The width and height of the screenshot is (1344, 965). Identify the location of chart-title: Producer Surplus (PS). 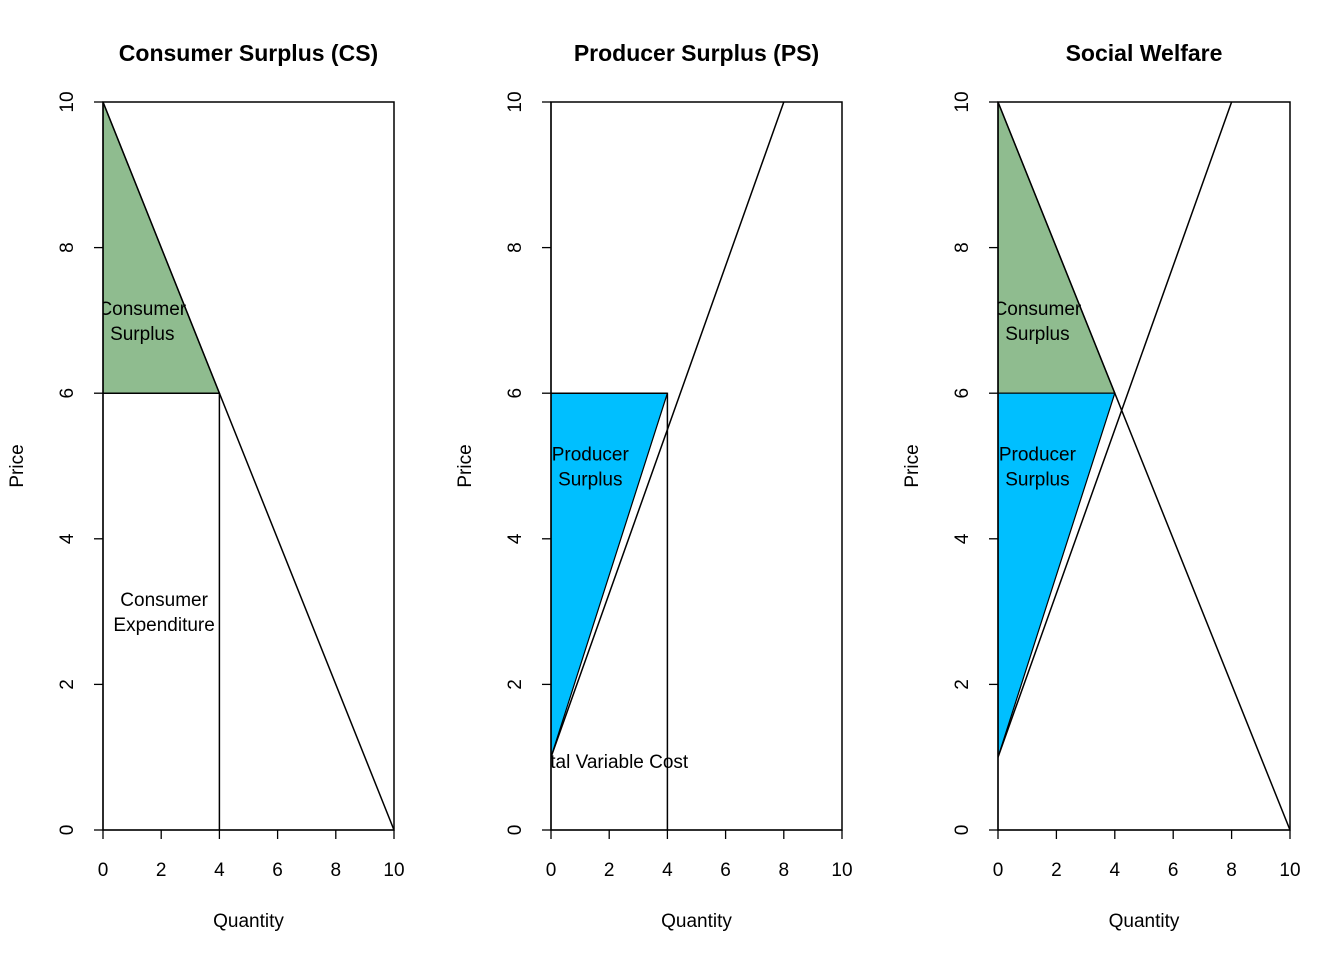
(696, 53).